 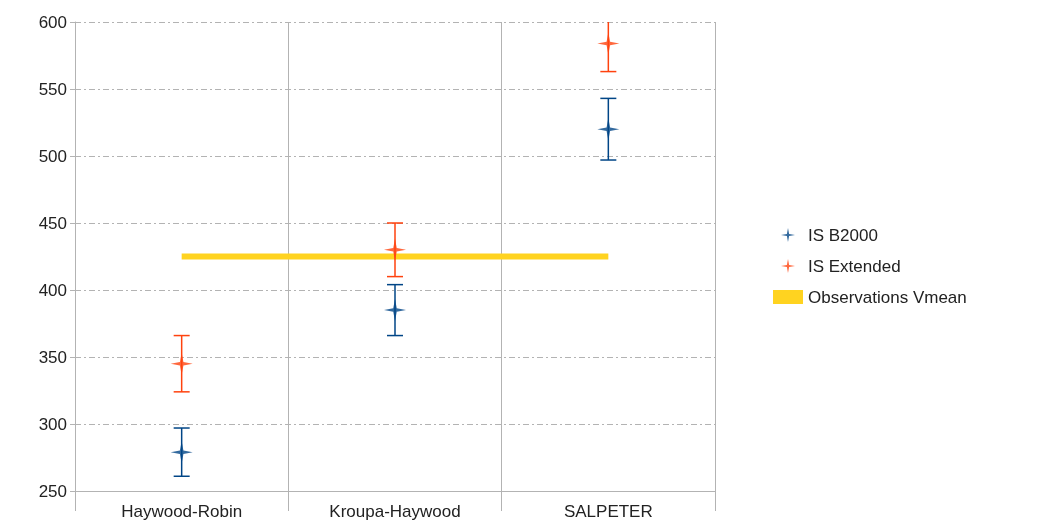 I want to click on legend-label: IS B2000, so click(x=843, y=235).